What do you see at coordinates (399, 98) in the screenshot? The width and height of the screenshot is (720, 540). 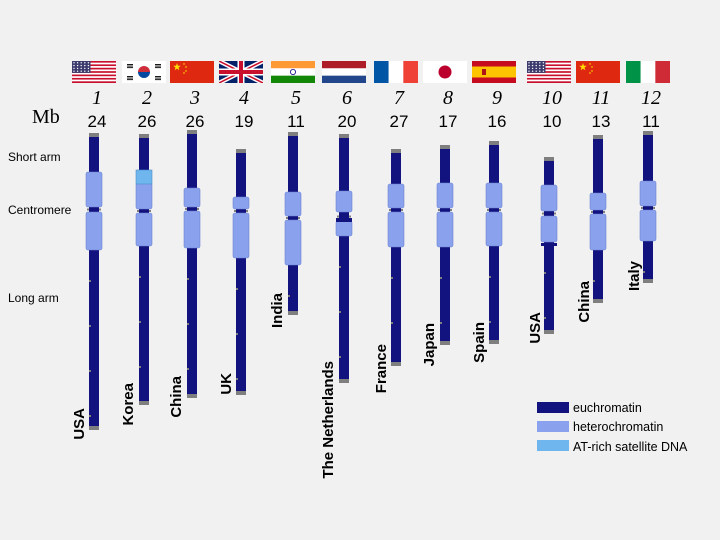 I see `chromosome-number-7: 7` at bounding box center [399, 98].